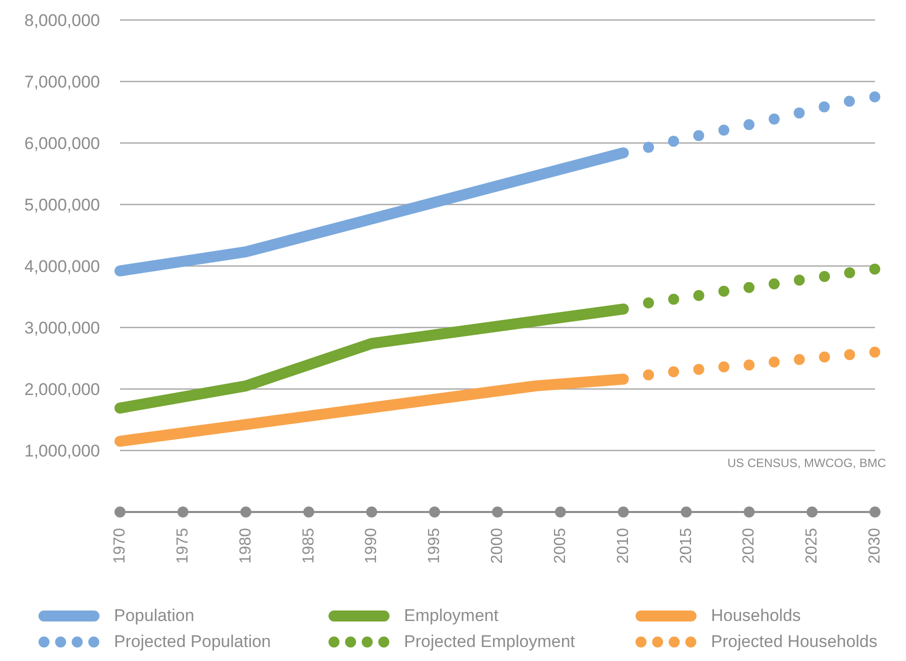 This screenshot has width=906, height=661. Describe the element at coordinates (749, 546) in the screenshot. I see `x-tick-label: 2020` at that location.